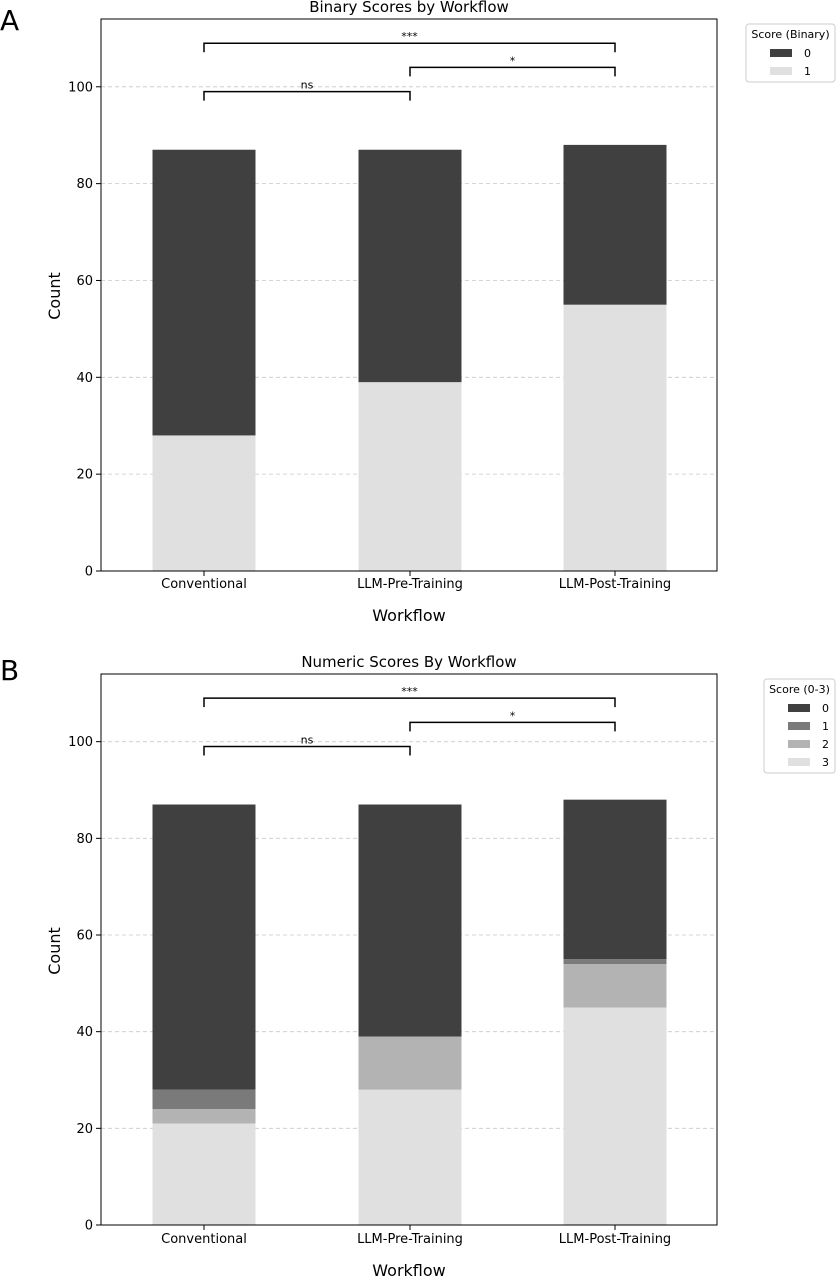 This screenshot has height=1280, width=837. I want to click on legend-title: Score (0-3), so click(799, 689).